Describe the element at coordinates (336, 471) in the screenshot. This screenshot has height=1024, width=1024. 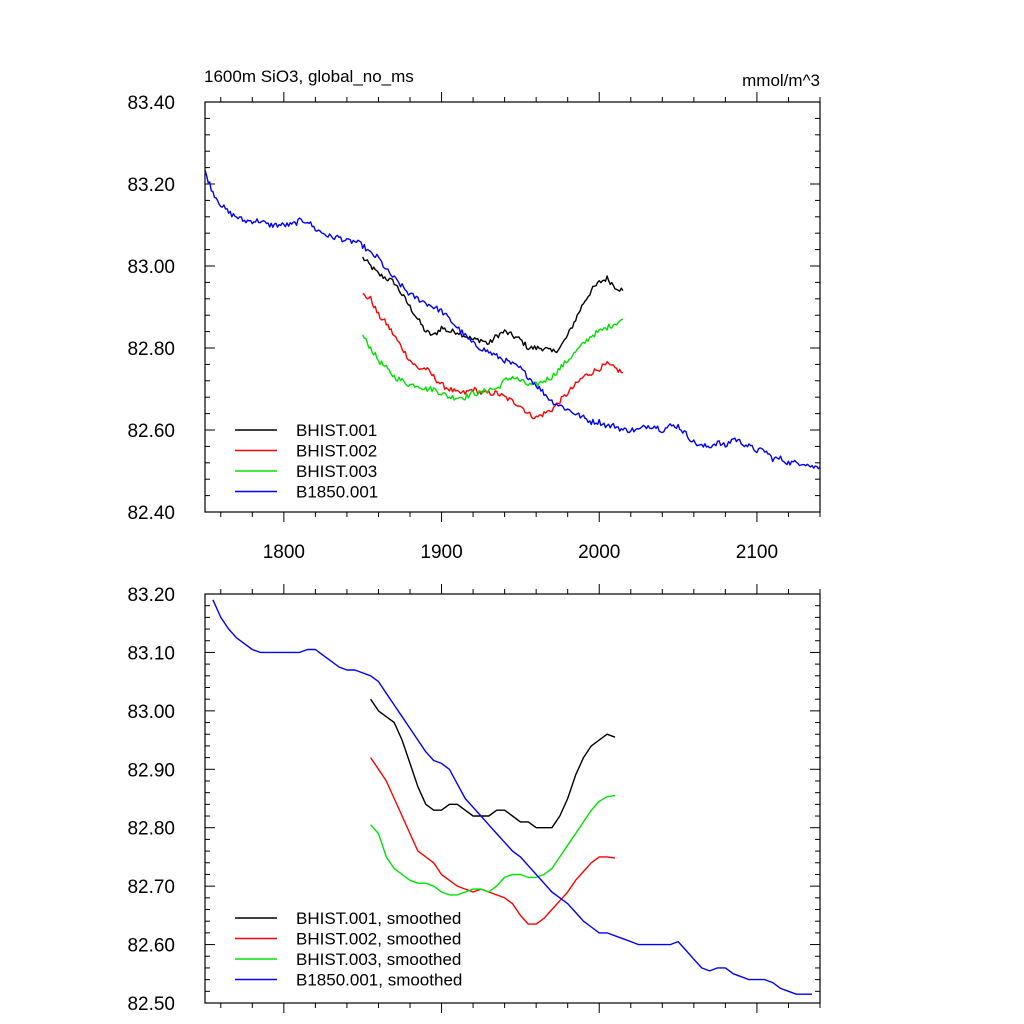
I see `legend-label: BHIST.003` at that location.